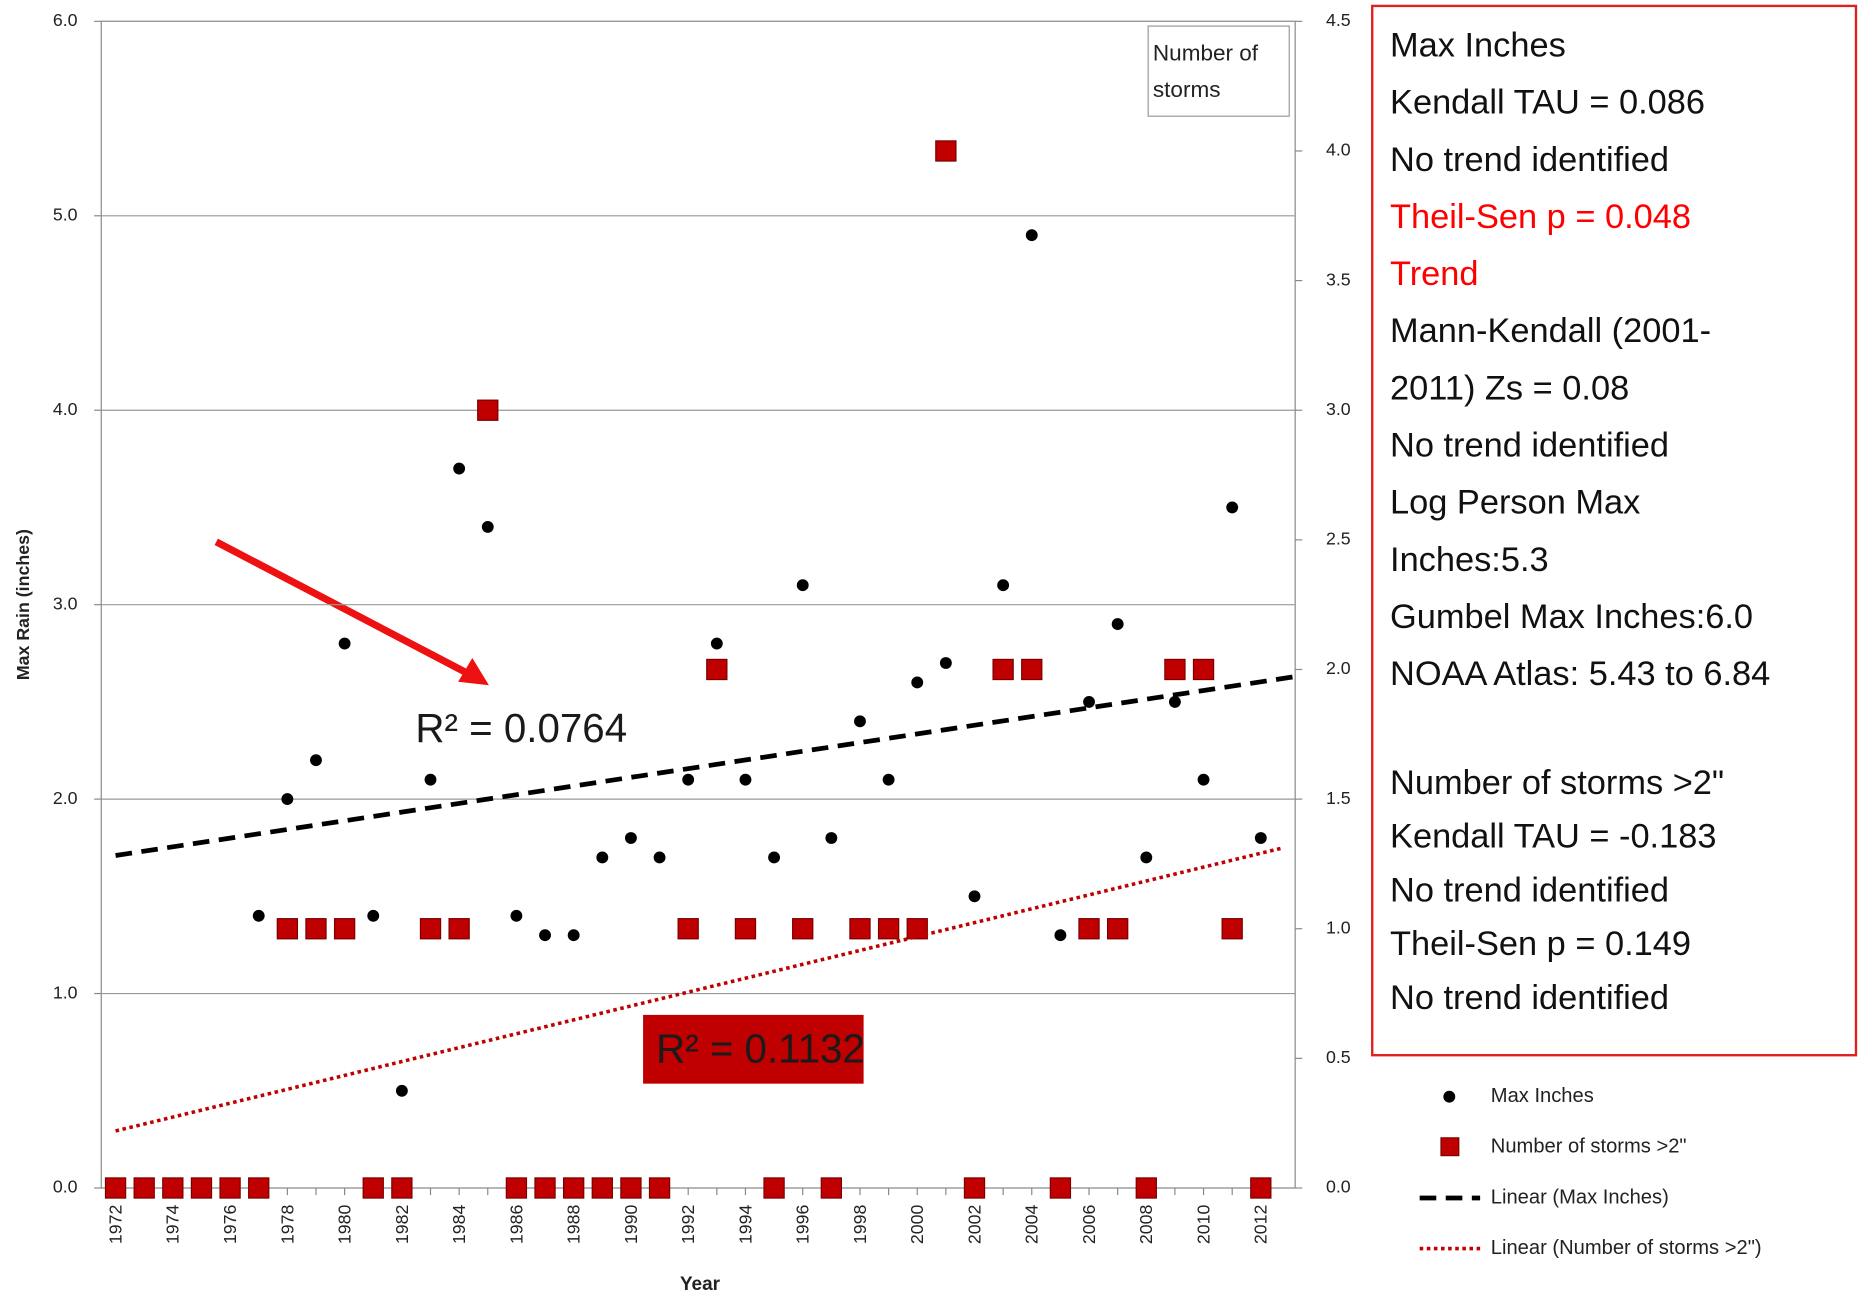  I want to click on y-tick-label: 1.0, so click(65, 992).